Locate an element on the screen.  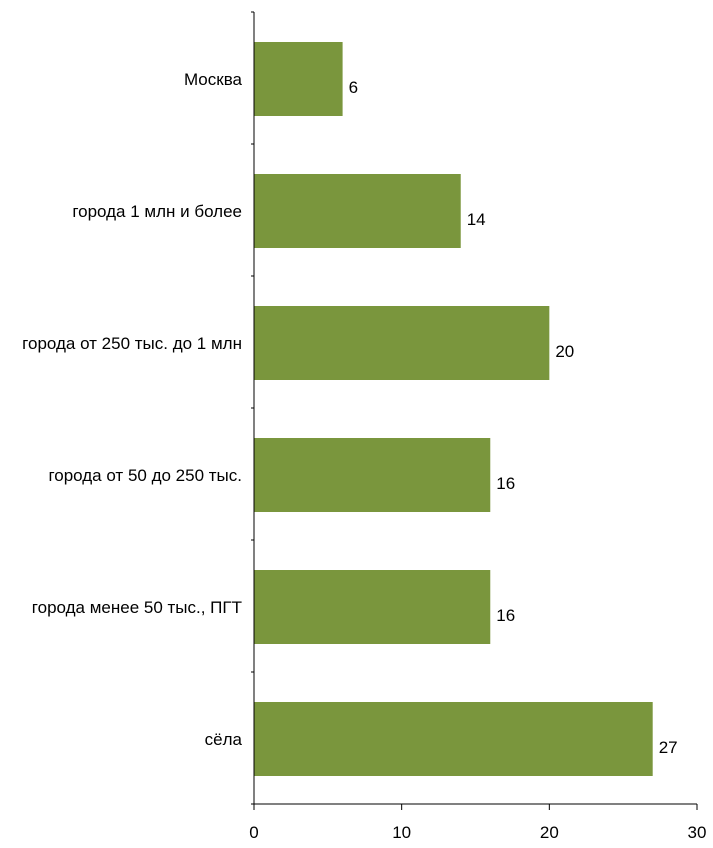
category-label: города от 250 тыс. до 1 млн is located at coordinates (132, 343).